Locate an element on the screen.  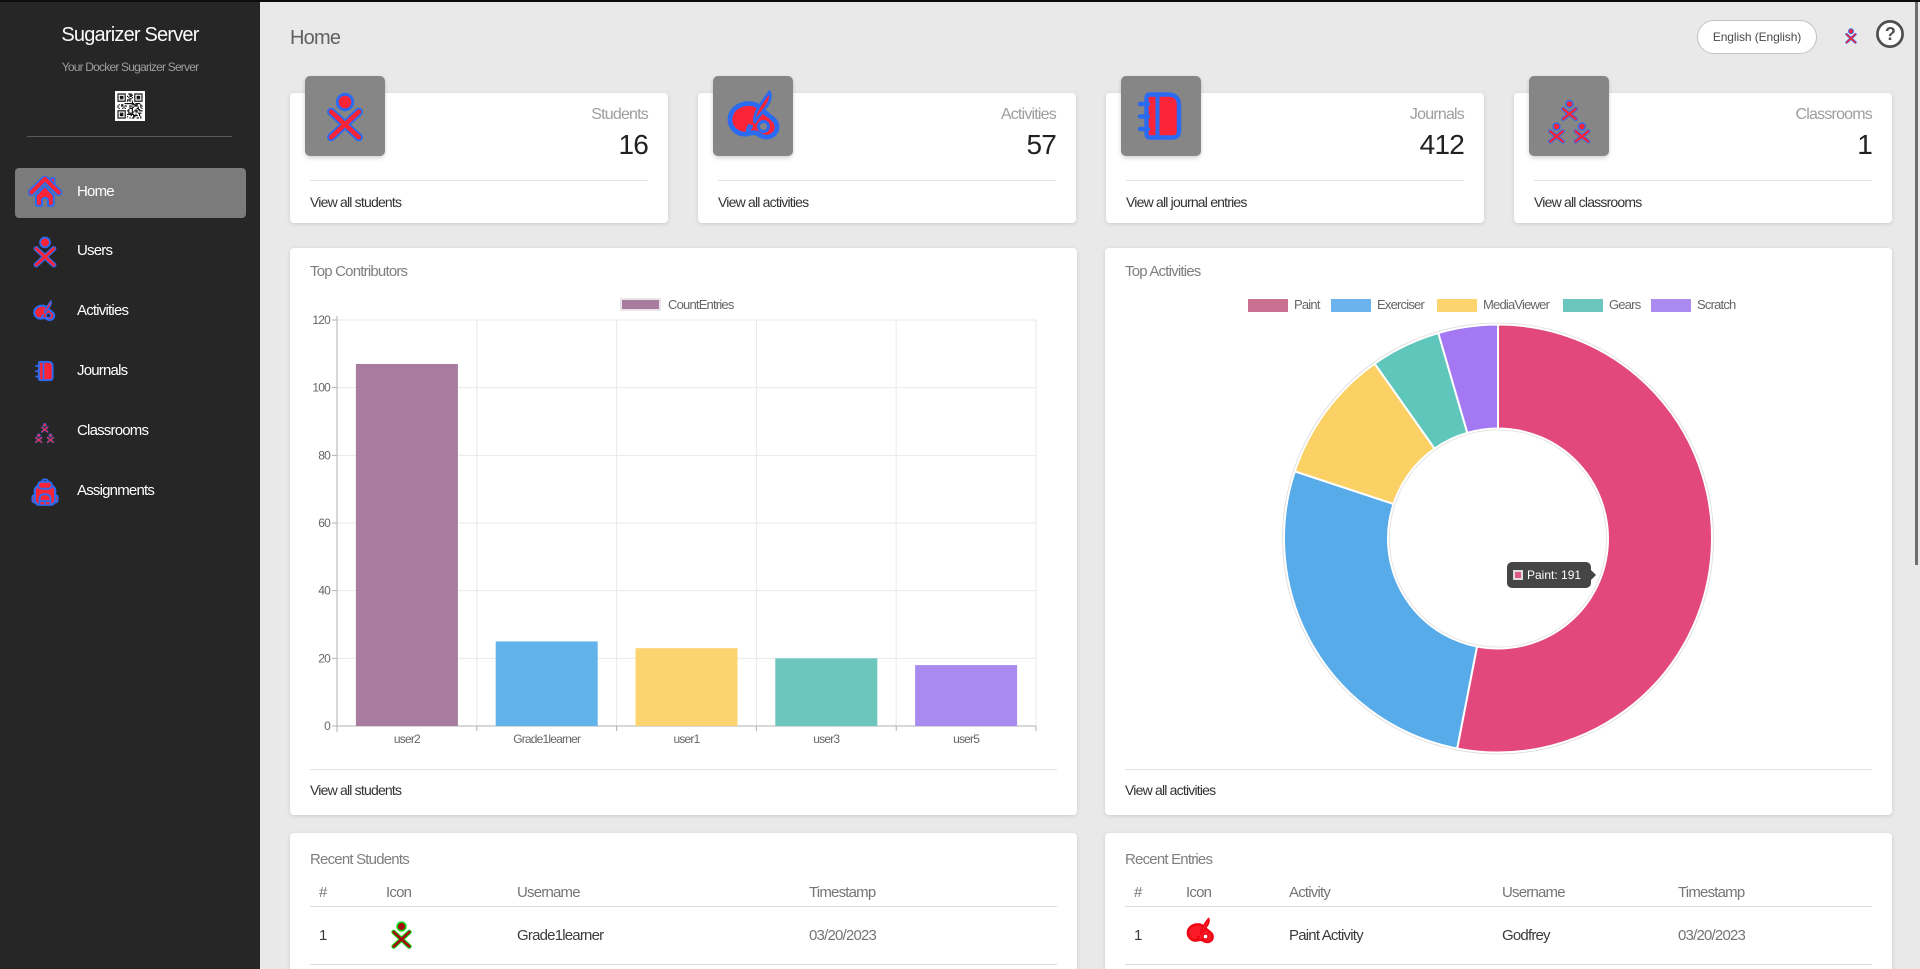
svg-text: 120 is located at coordinates (321, 320).